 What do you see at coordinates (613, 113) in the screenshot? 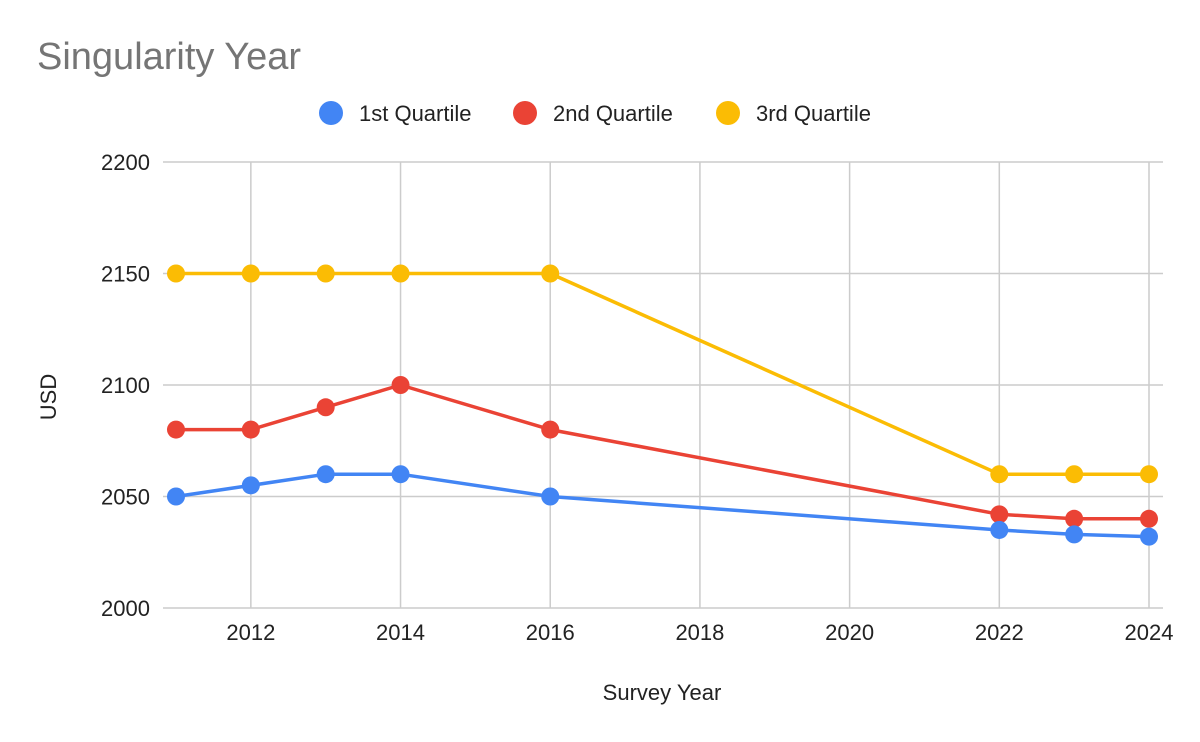
I see `legend-label-2: 2nd Quartile` at bounding box center [613, 113].